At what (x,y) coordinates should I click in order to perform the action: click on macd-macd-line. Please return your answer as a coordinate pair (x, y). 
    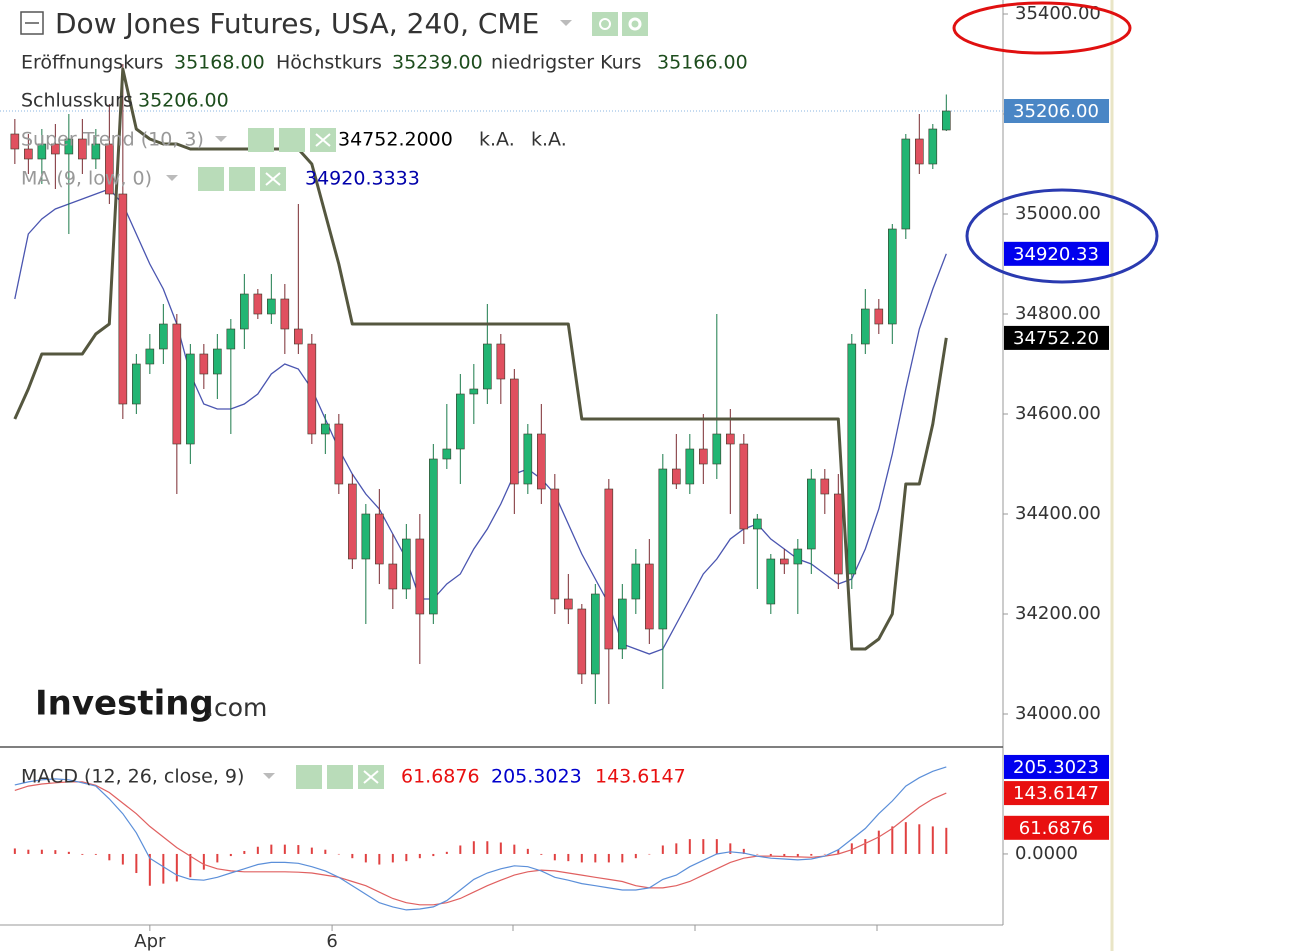
    Looking at the image, I should click on (480, 838).